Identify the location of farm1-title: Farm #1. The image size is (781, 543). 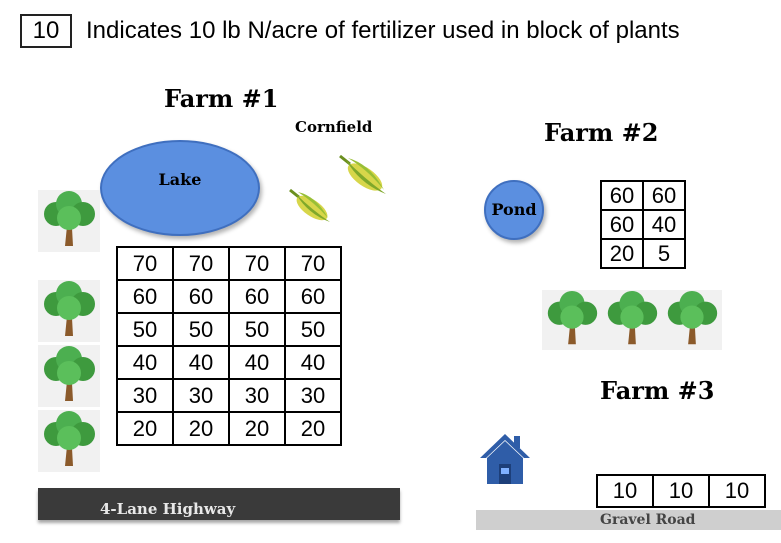
(221, 98).